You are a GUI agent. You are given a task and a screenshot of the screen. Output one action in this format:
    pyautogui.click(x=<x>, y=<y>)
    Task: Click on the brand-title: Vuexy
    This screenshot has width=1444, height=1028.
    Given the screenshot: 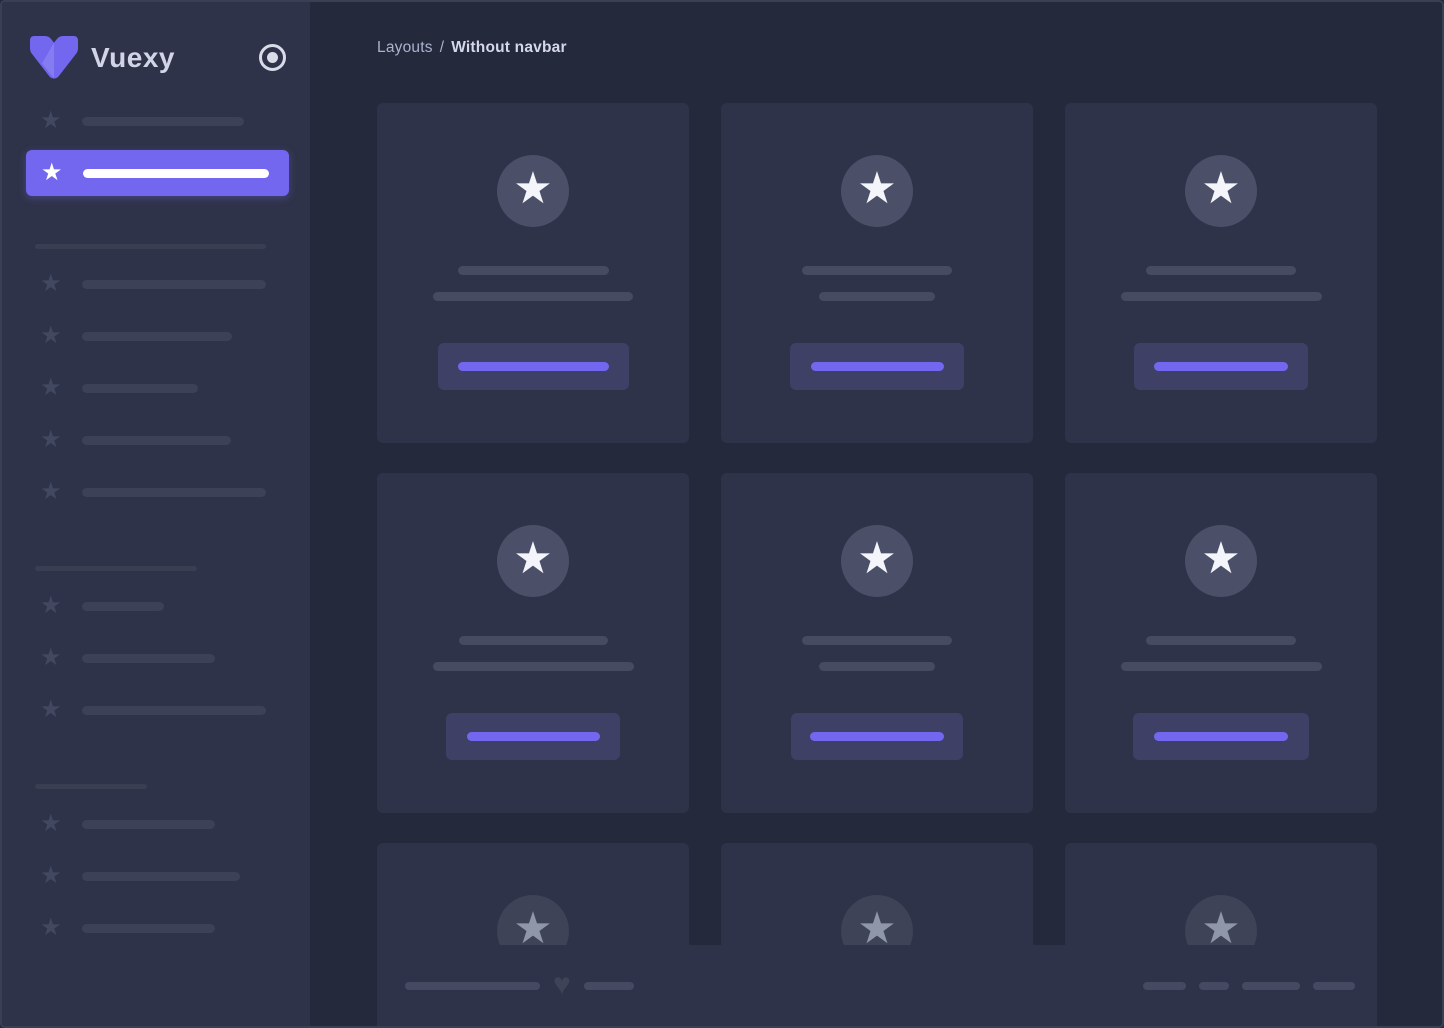 What is the action you would take?
    pyautogui.click(x=133, y=57)
    